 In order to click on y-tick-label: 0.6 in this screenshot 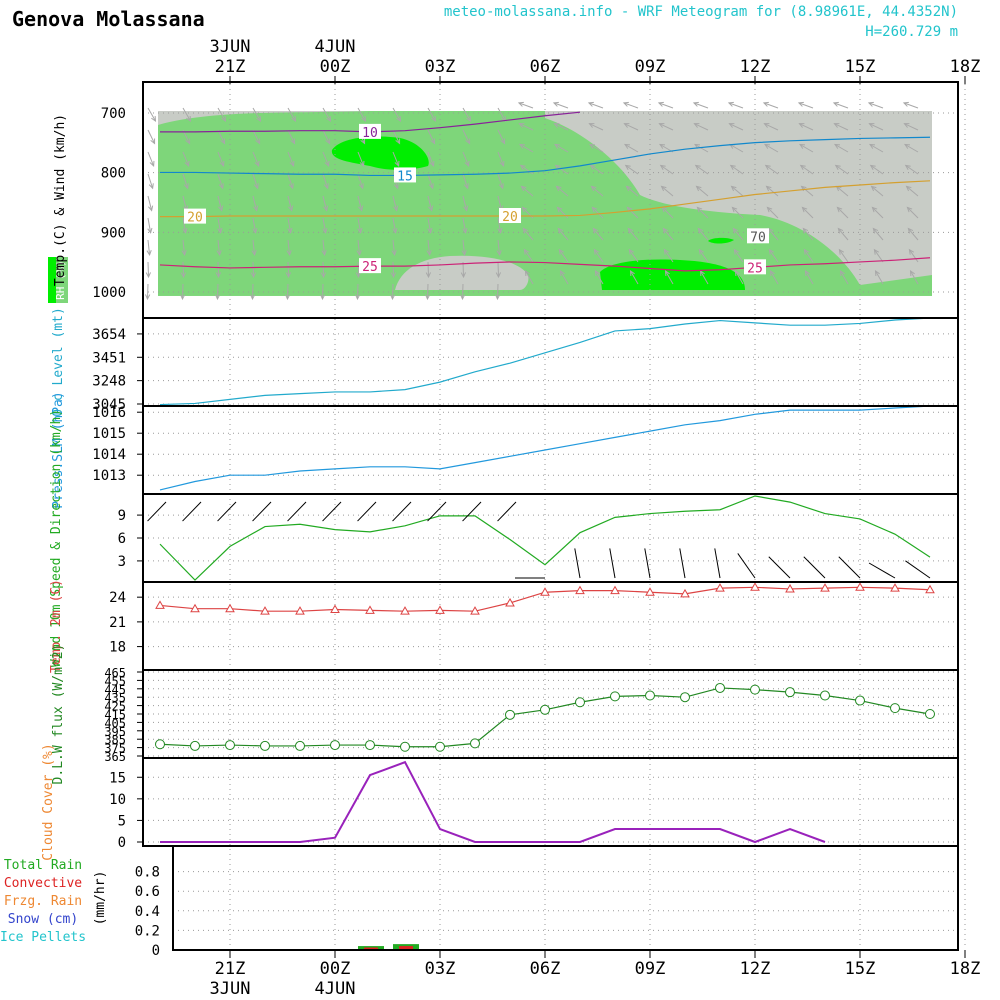, I will do `click(147, 892)`.